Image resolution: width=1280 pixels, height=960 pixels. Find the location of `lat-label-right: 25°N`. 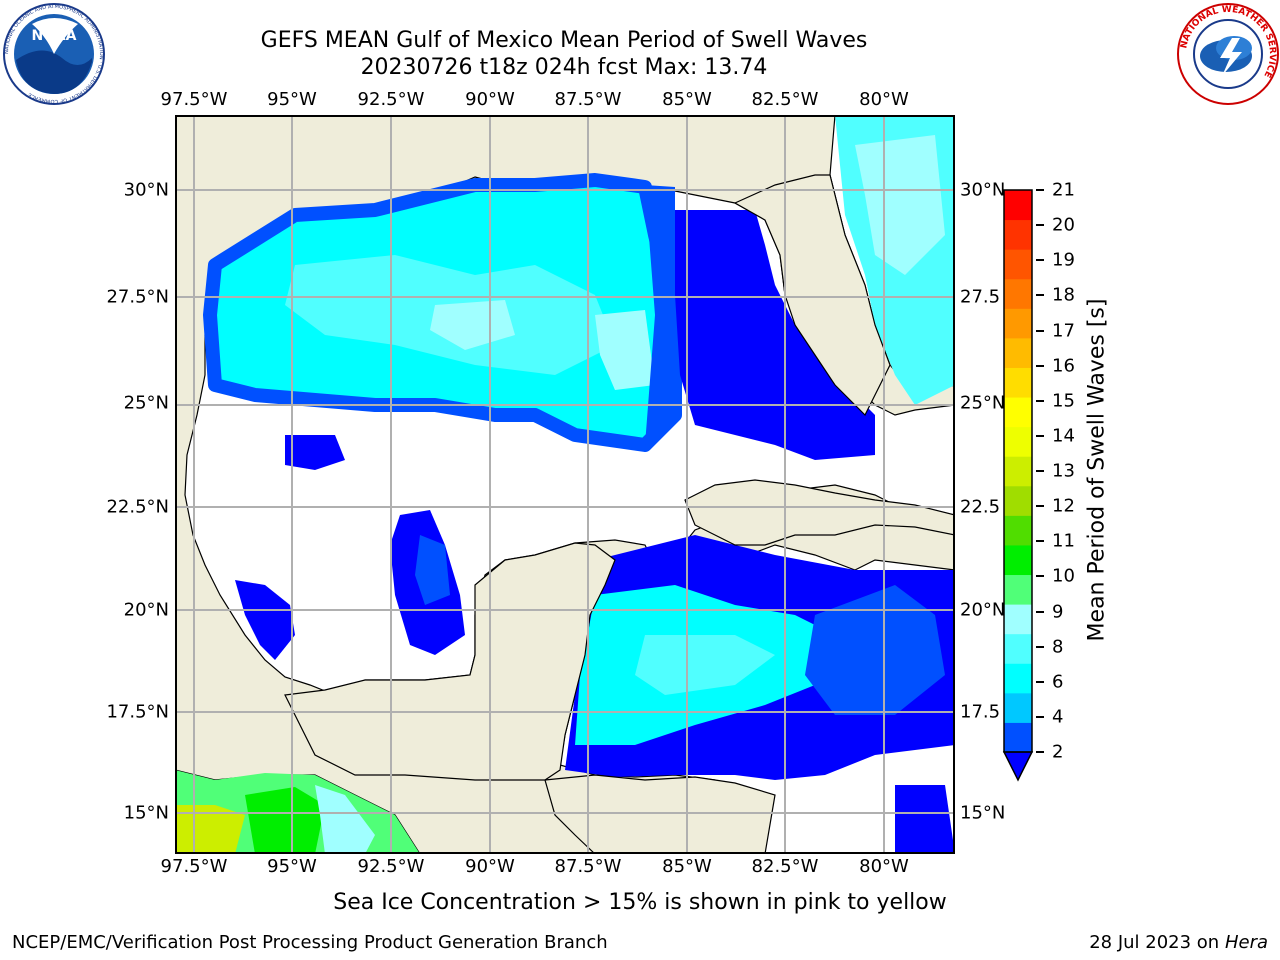

lat-label-right: 25°N is located at coordinates (983, 403).